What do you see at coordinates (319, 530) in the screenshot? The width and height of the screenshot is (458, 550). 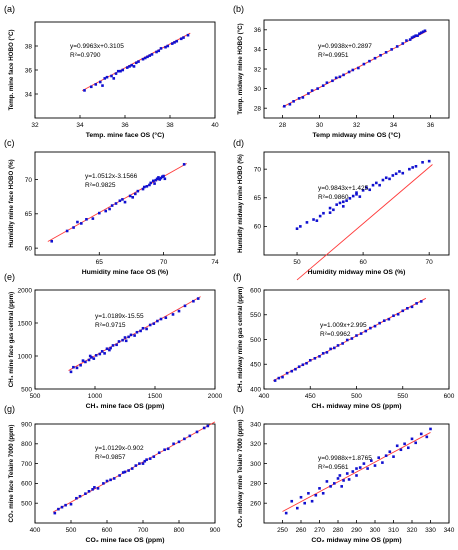 I see `x-tick-label: 270` at bounding box center [319, 530].